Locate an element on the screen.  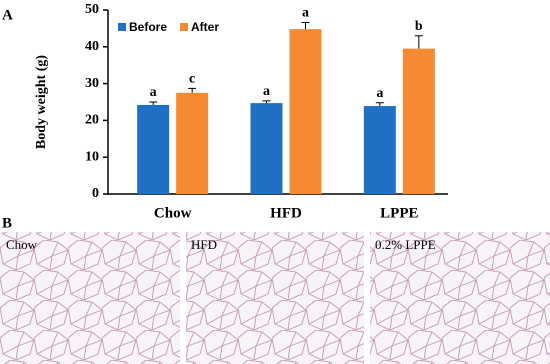
image-label: HFD is located at coordinates (204, 244).